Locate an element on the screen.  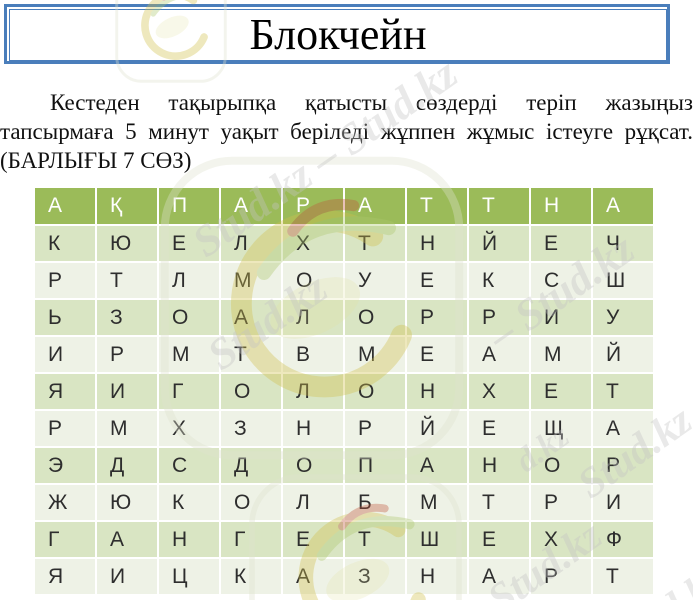
grid-cell: Э is located at coordinates (65, 465).